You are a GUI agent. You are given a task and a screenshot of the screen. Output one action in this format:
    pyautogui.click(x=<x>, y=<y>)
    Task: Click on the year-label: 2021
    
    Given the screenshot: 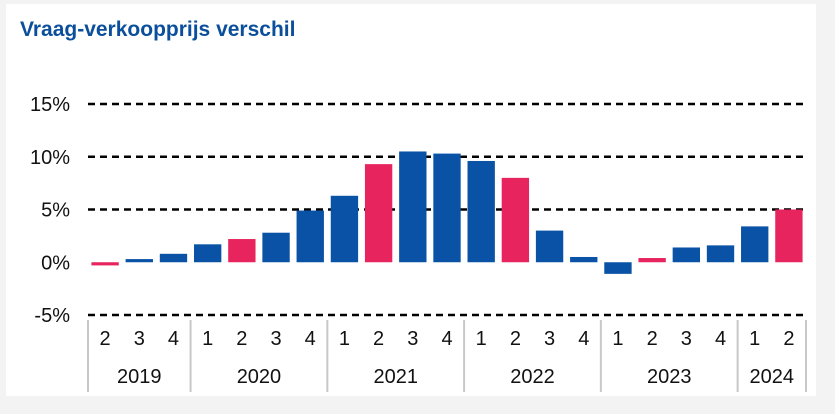 What is the action you would take?
    pyautogui.click(x=395, y=377)
    